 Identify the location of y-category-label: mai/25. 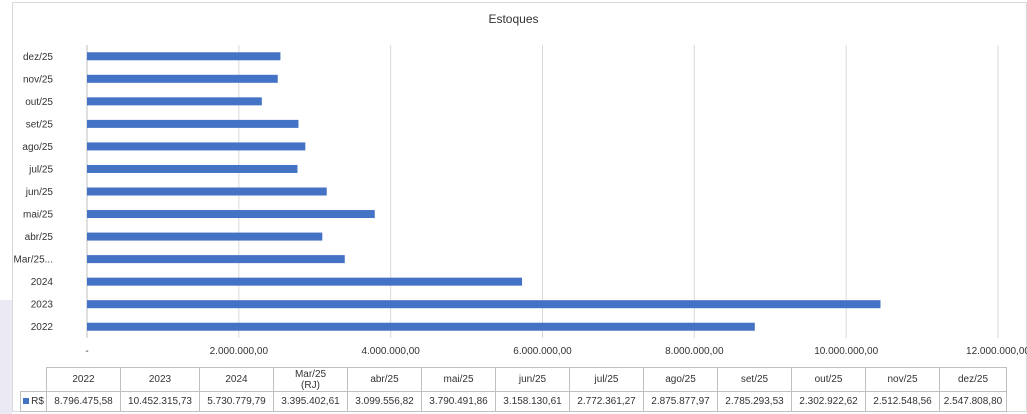
(38, 215).